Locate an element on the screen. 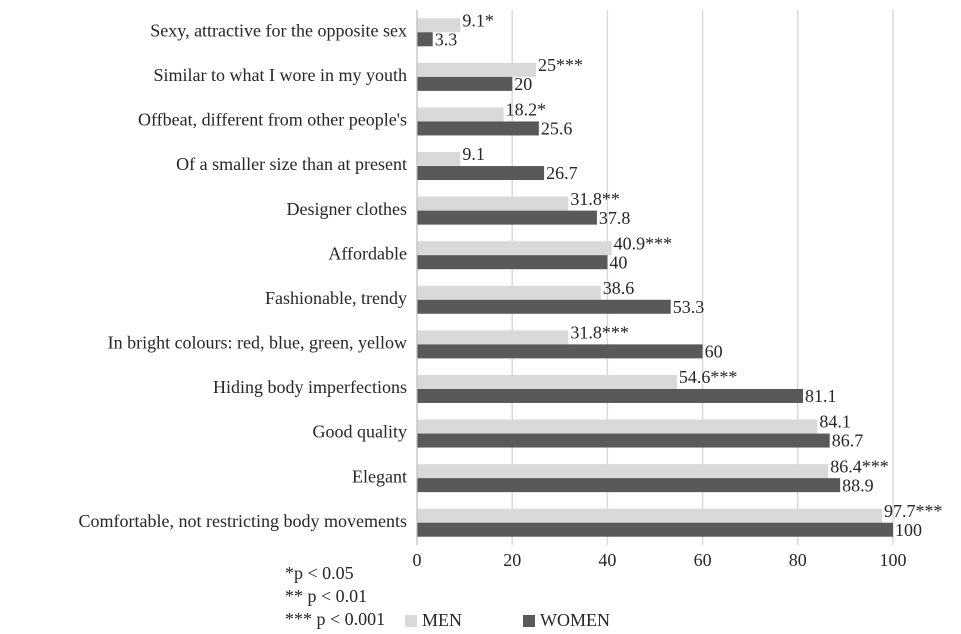  value-label: 100 is located at coordinates (908, 530).